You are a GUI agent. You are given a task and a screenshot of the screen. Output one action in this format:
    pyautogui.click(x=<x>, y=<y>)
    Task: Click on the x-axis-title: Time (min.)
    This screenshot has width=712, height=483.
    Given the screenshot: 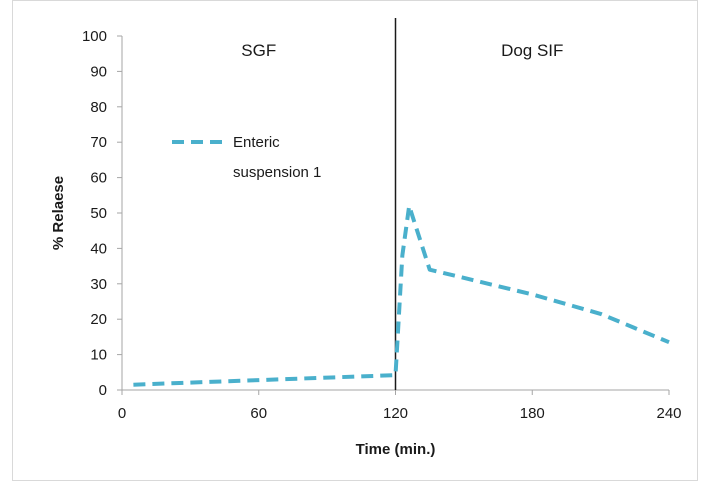 What is the action you would take?
    pyautogui.click(x=396, y=449)
    